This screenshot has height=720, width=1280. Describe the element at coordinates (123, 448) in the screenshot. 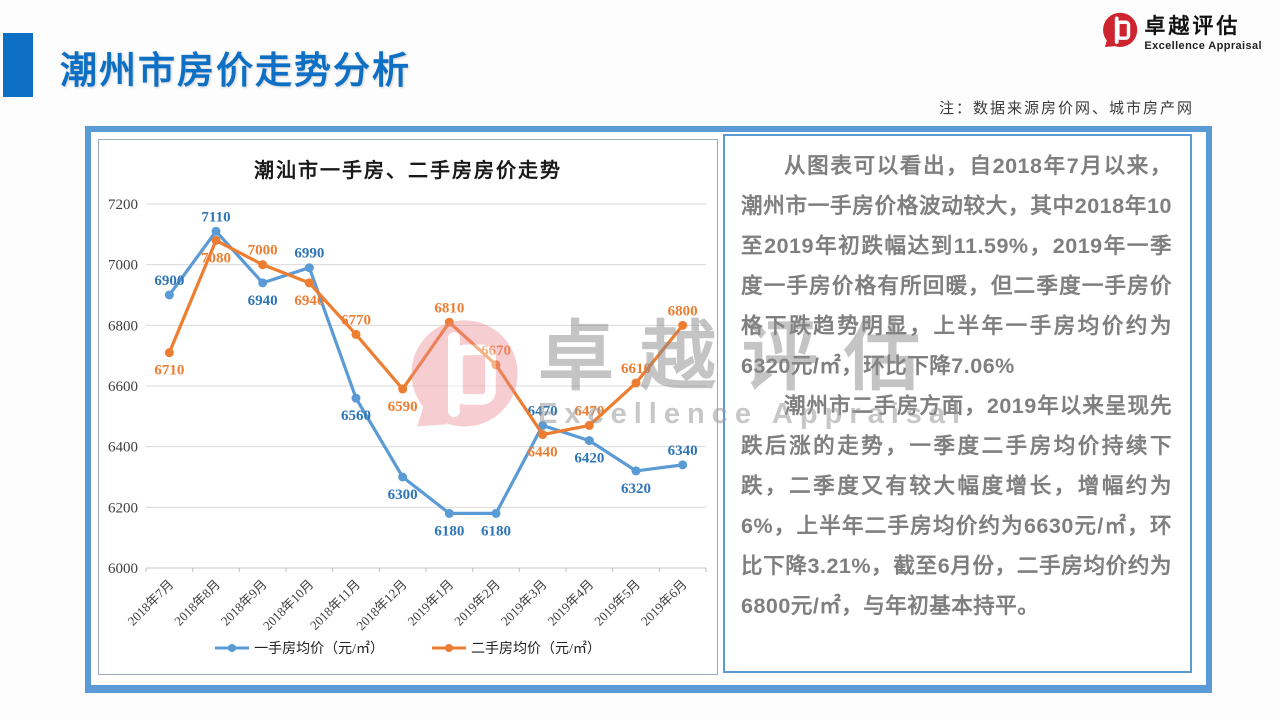

I see `y-axis-tick-label: 6400` at that location.